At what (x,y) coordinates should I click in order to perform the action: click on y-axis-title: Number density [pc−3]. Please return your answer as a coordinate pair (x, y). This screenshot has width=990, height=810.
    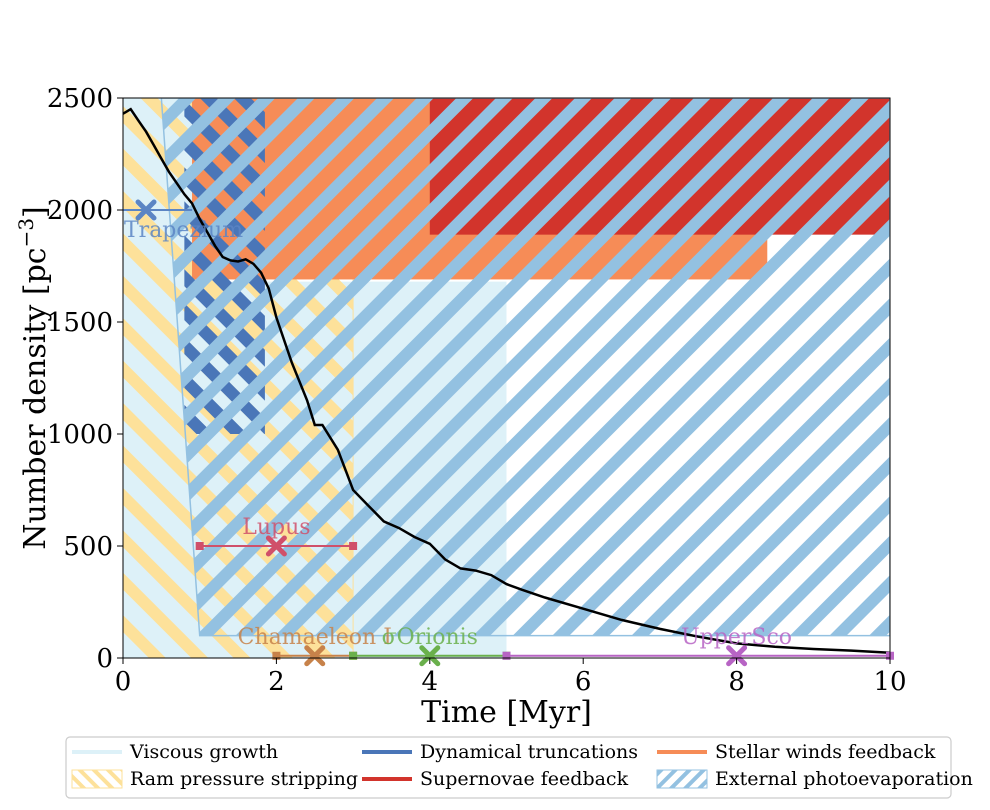
    Looking at the image, I should click on (33, 378).